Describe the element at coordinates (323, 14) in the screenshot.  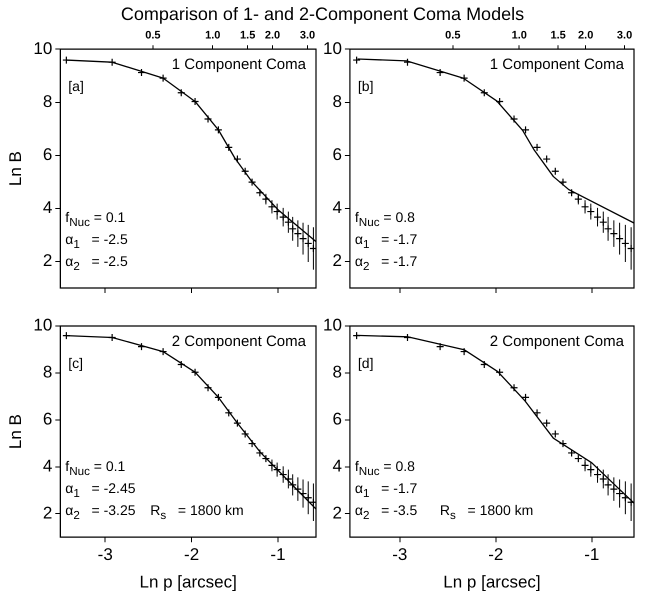
I see `chart-title: Comparison of 1- and 2-Component Coma Models` at that location.